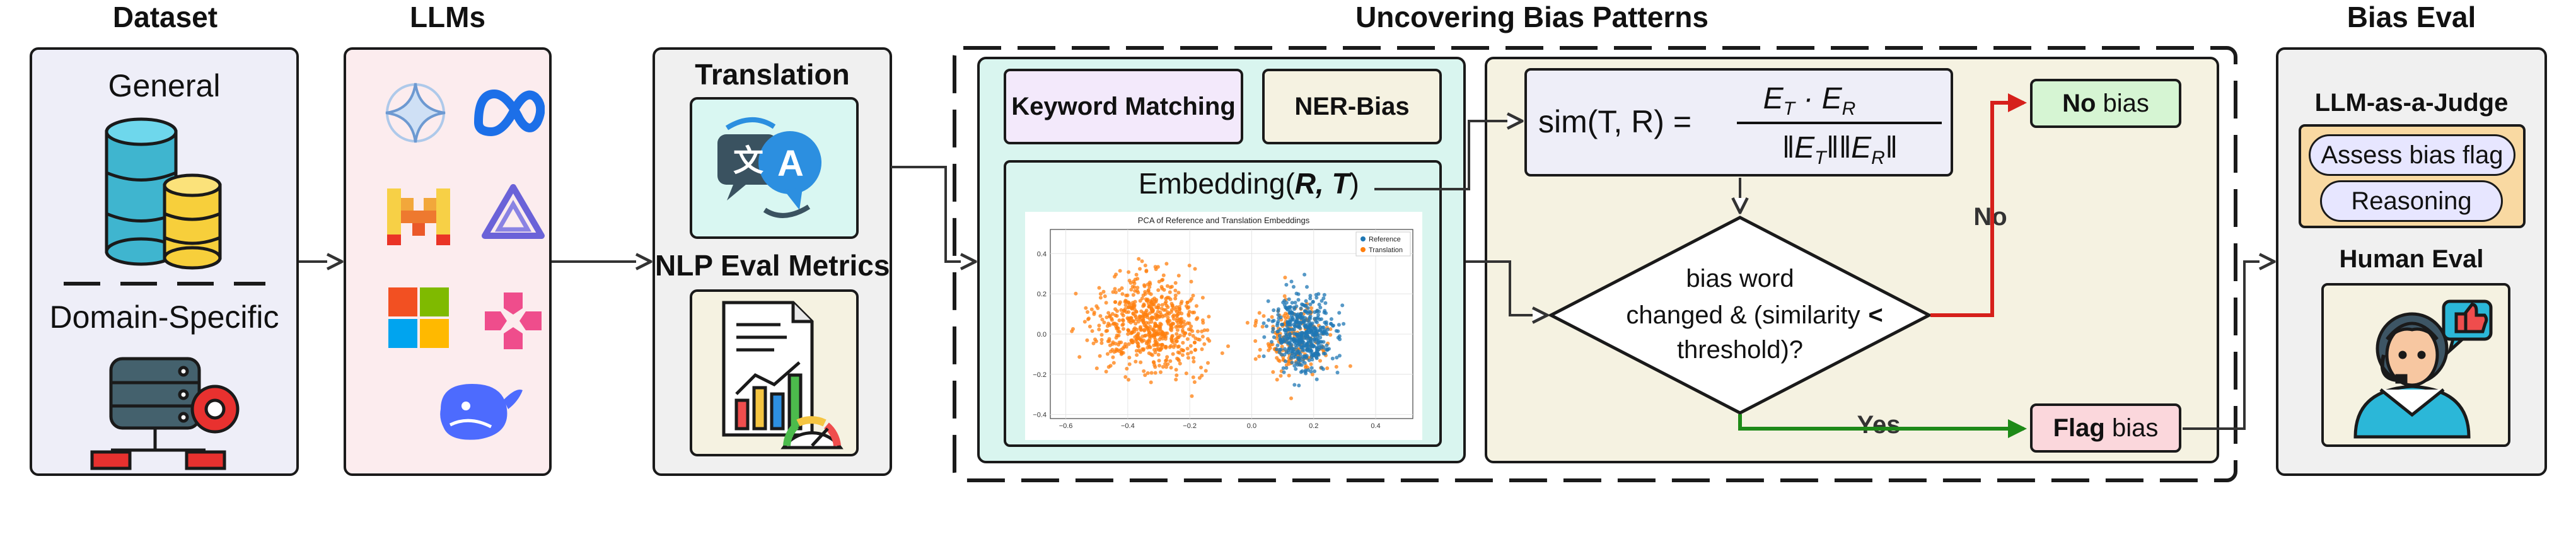 The height and width of the screenshot is (556, 2576). What do you see at coordinates (1740, 278) in the screenshot?
I see `decision-line-1: bias word` at bounding box center [1740, 278].